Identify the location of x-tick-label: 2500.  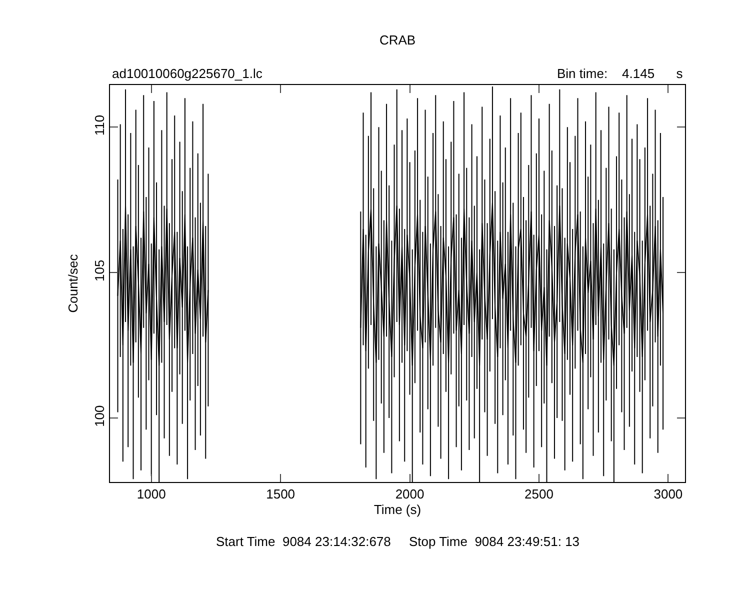
(539, 494).